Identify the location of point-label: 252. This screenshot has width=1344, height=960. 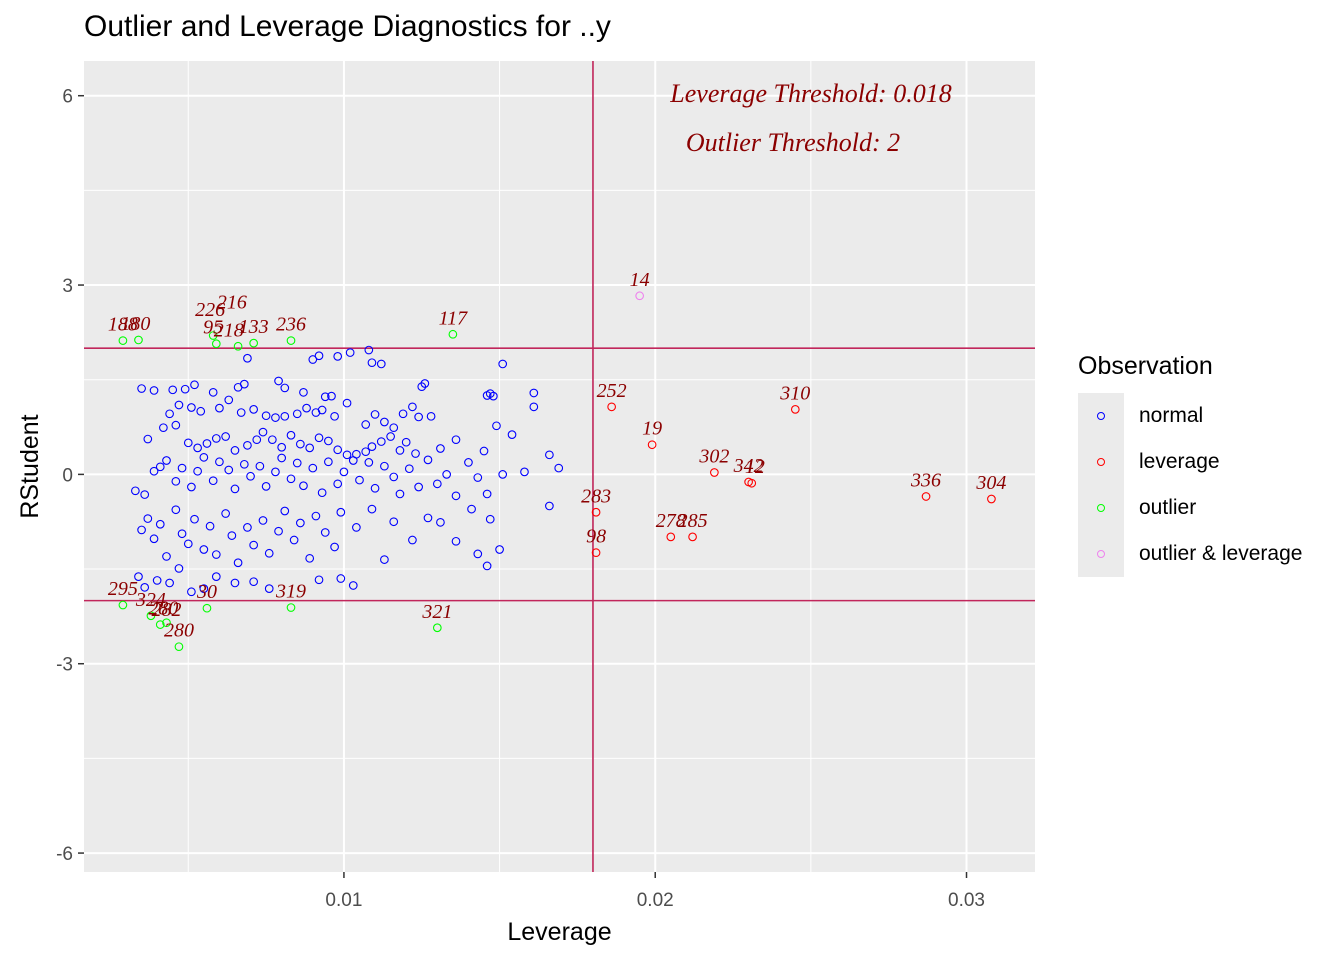
(612, 391).